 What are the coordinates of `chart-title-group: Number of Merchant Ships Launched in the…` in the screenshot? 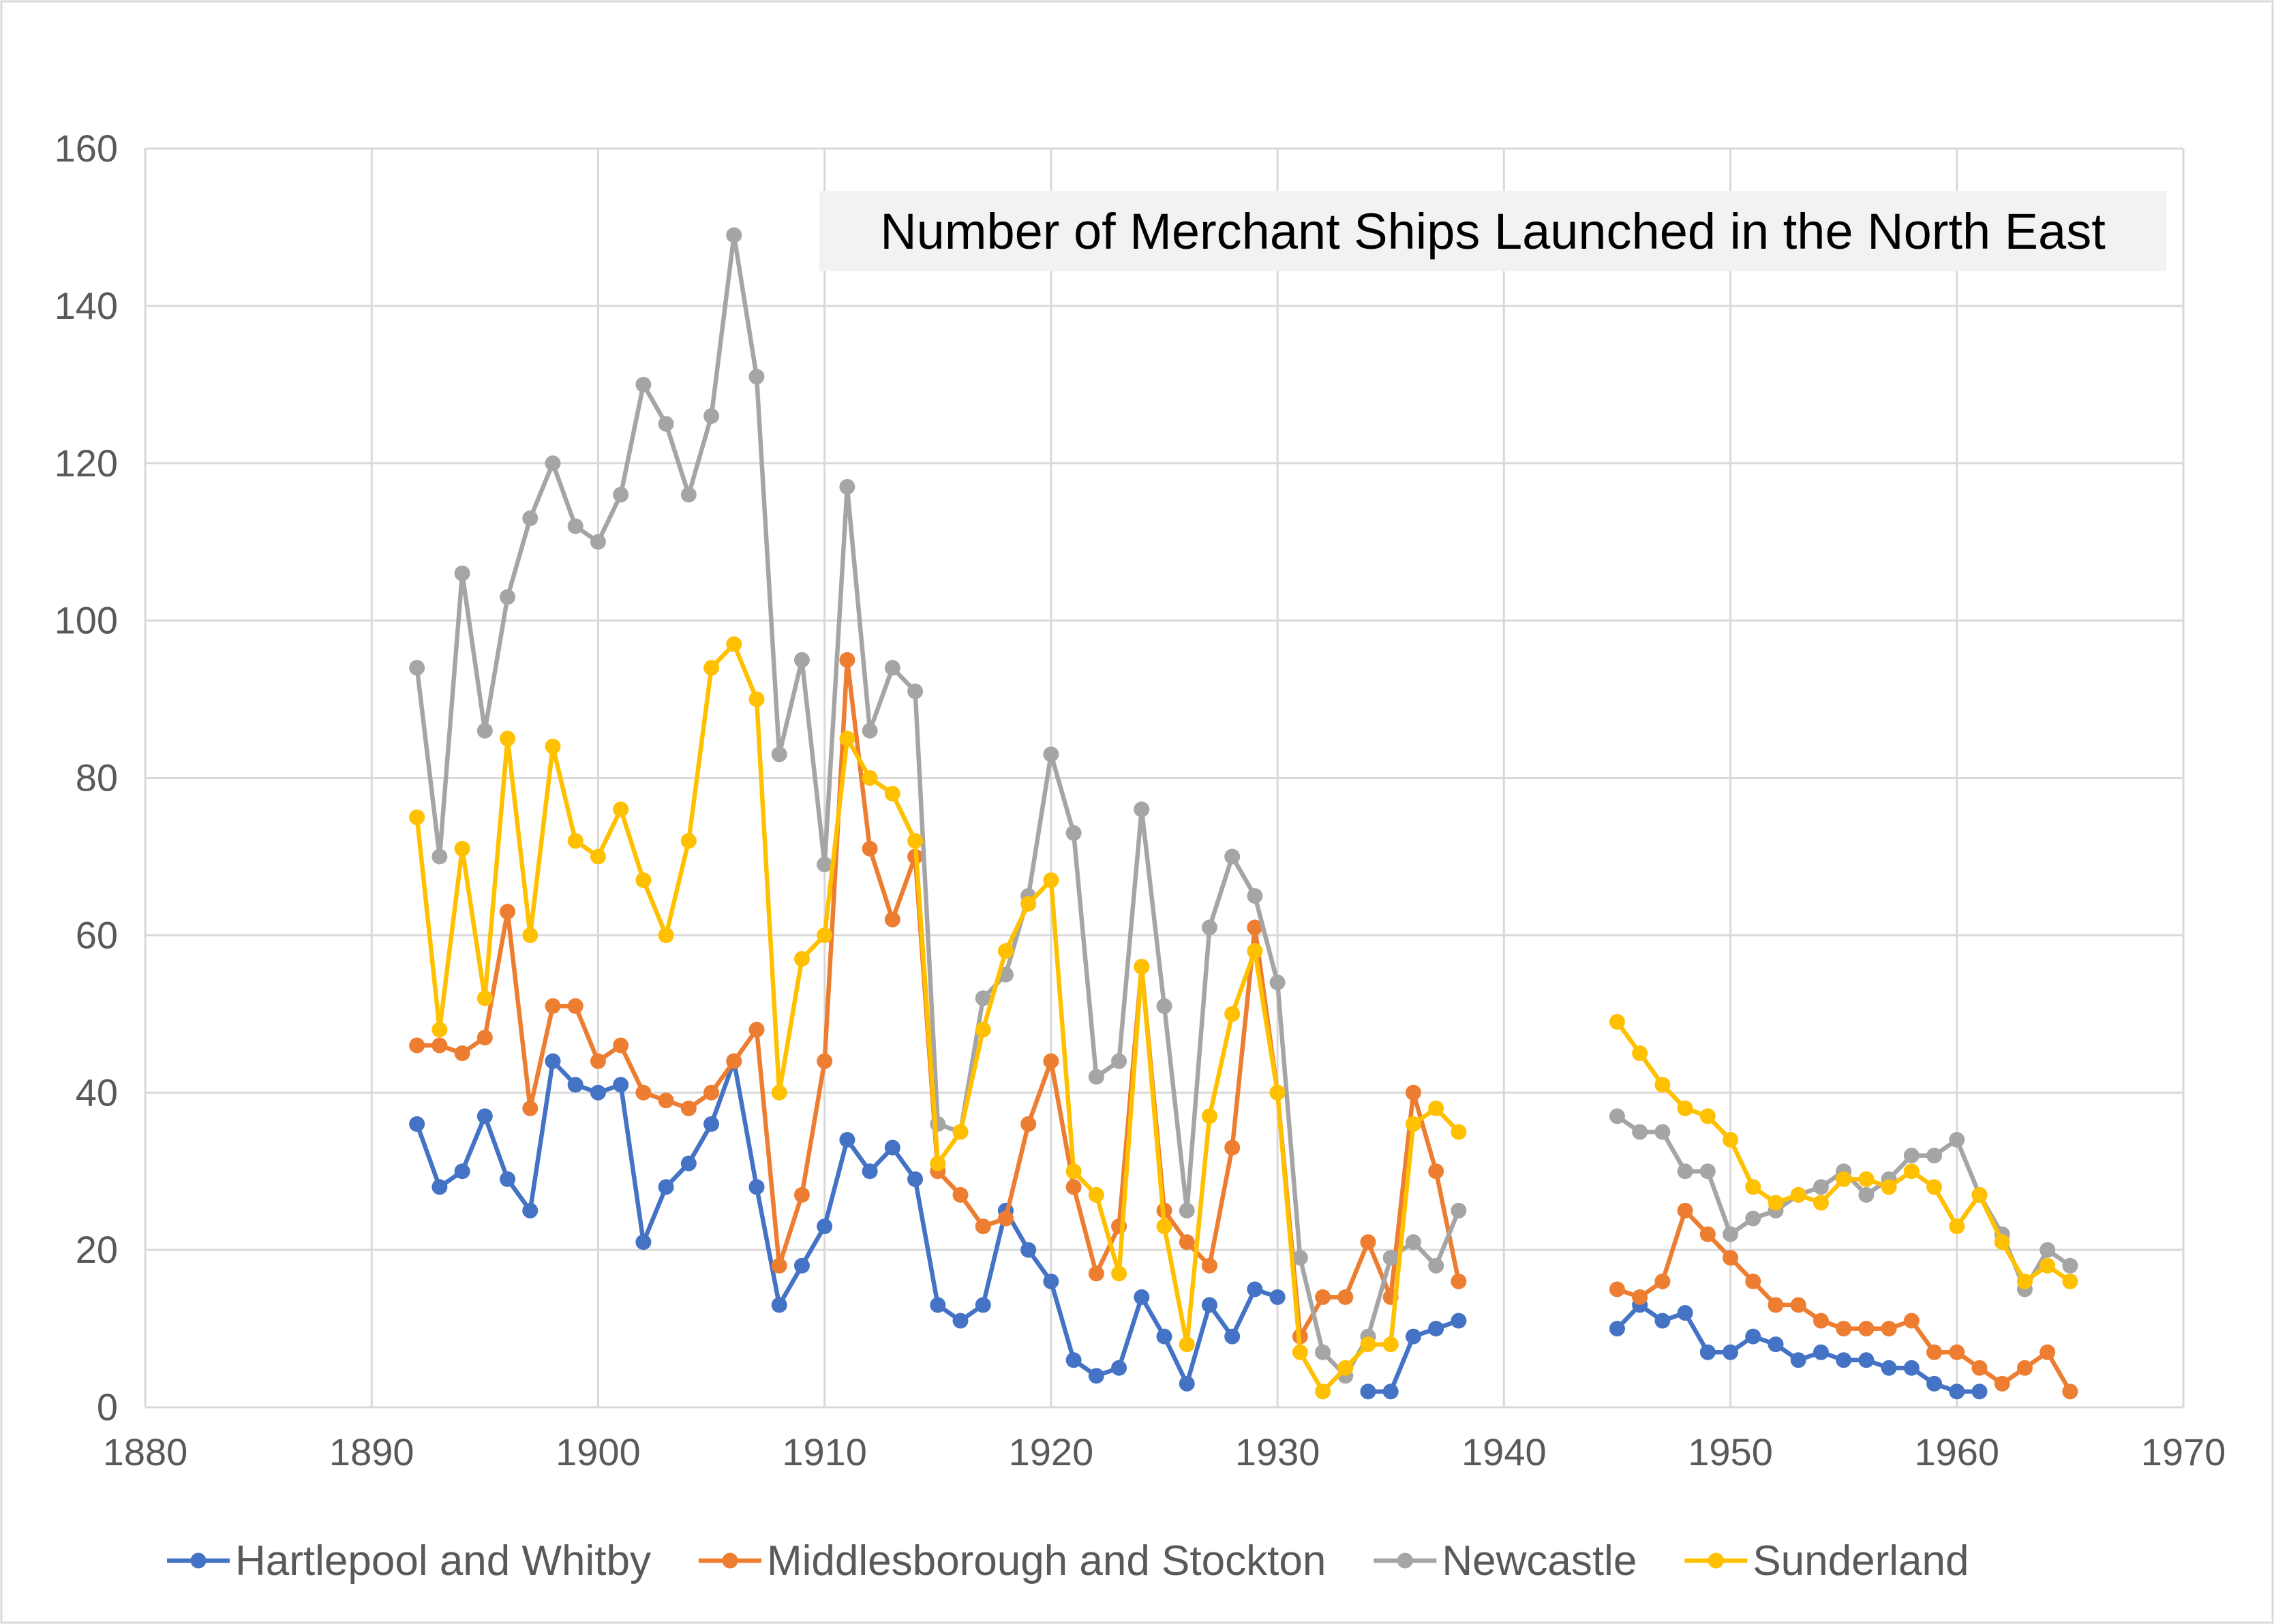 It's located at (1492, 231).